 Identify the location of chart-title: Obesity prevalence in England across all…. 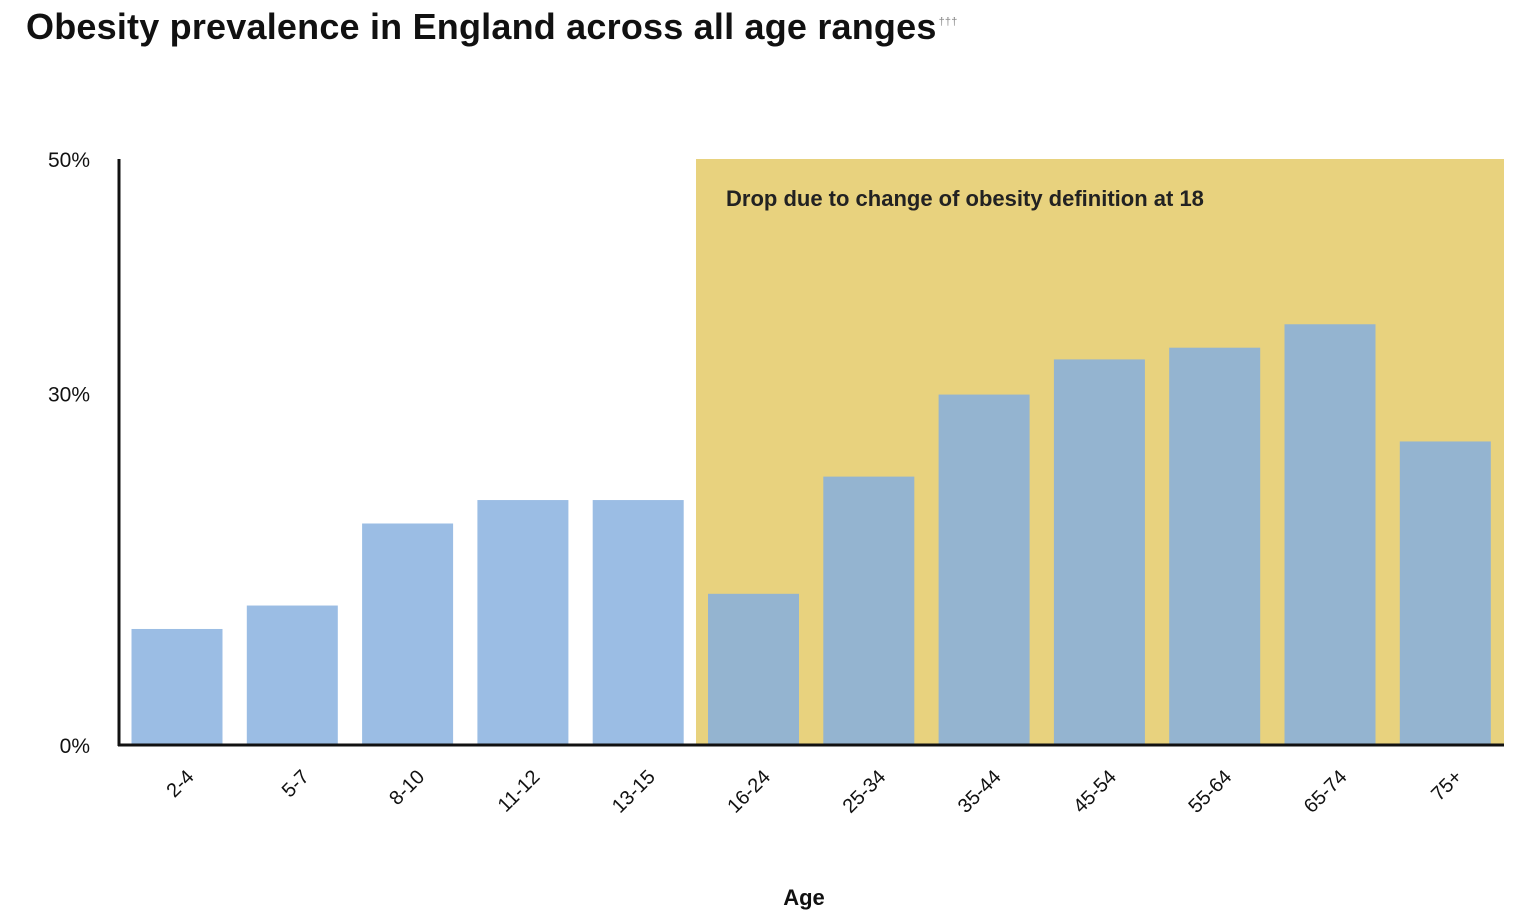
(492, 26).